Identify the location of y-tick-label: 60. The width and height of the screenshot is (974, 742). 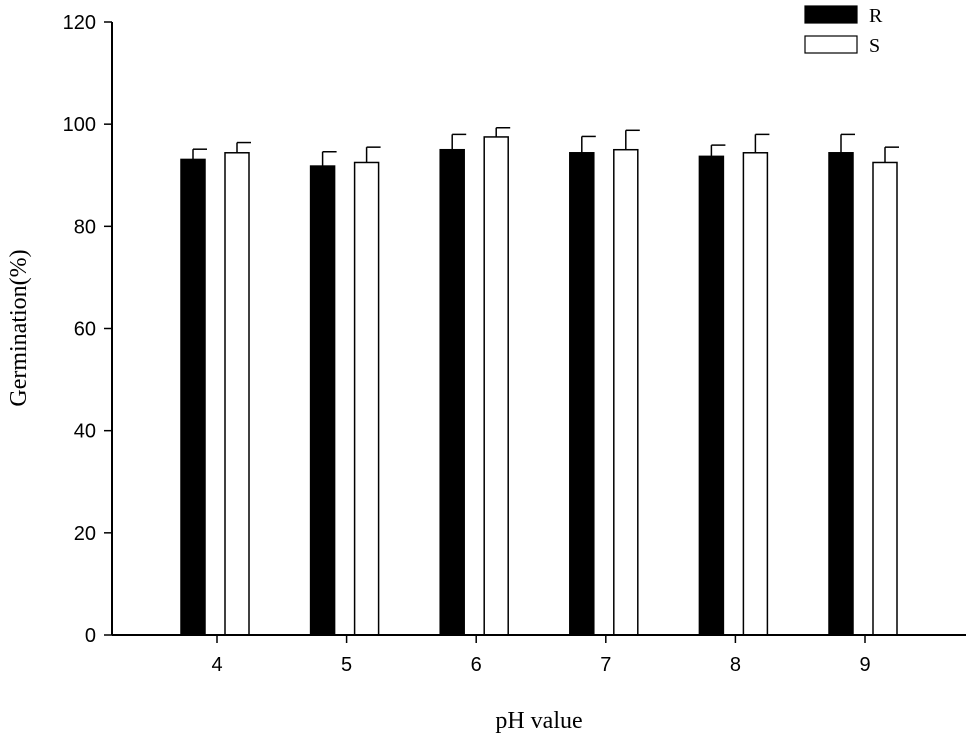
(85, 330).